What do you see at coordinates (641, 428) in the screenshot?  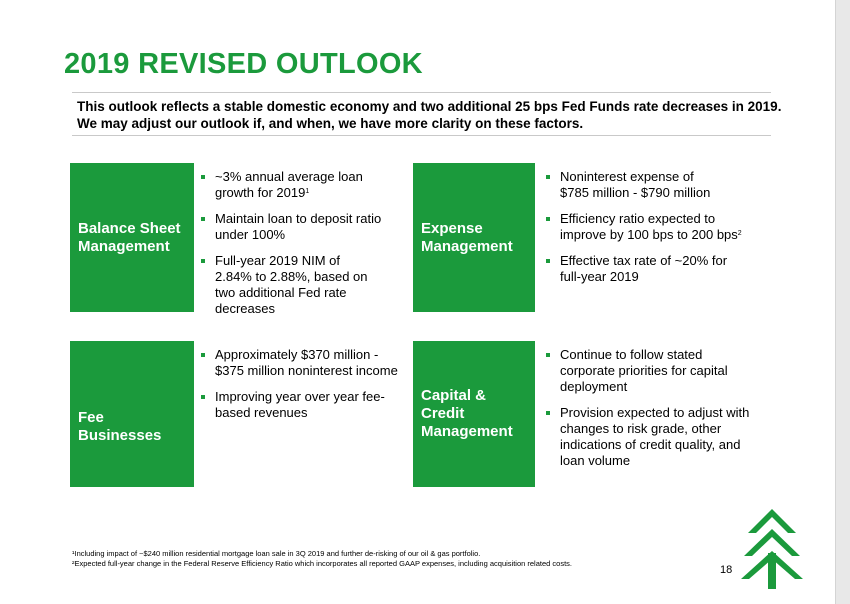 I see `bullet-text: changes to risk grade, other` at bounding box center [641, 428].